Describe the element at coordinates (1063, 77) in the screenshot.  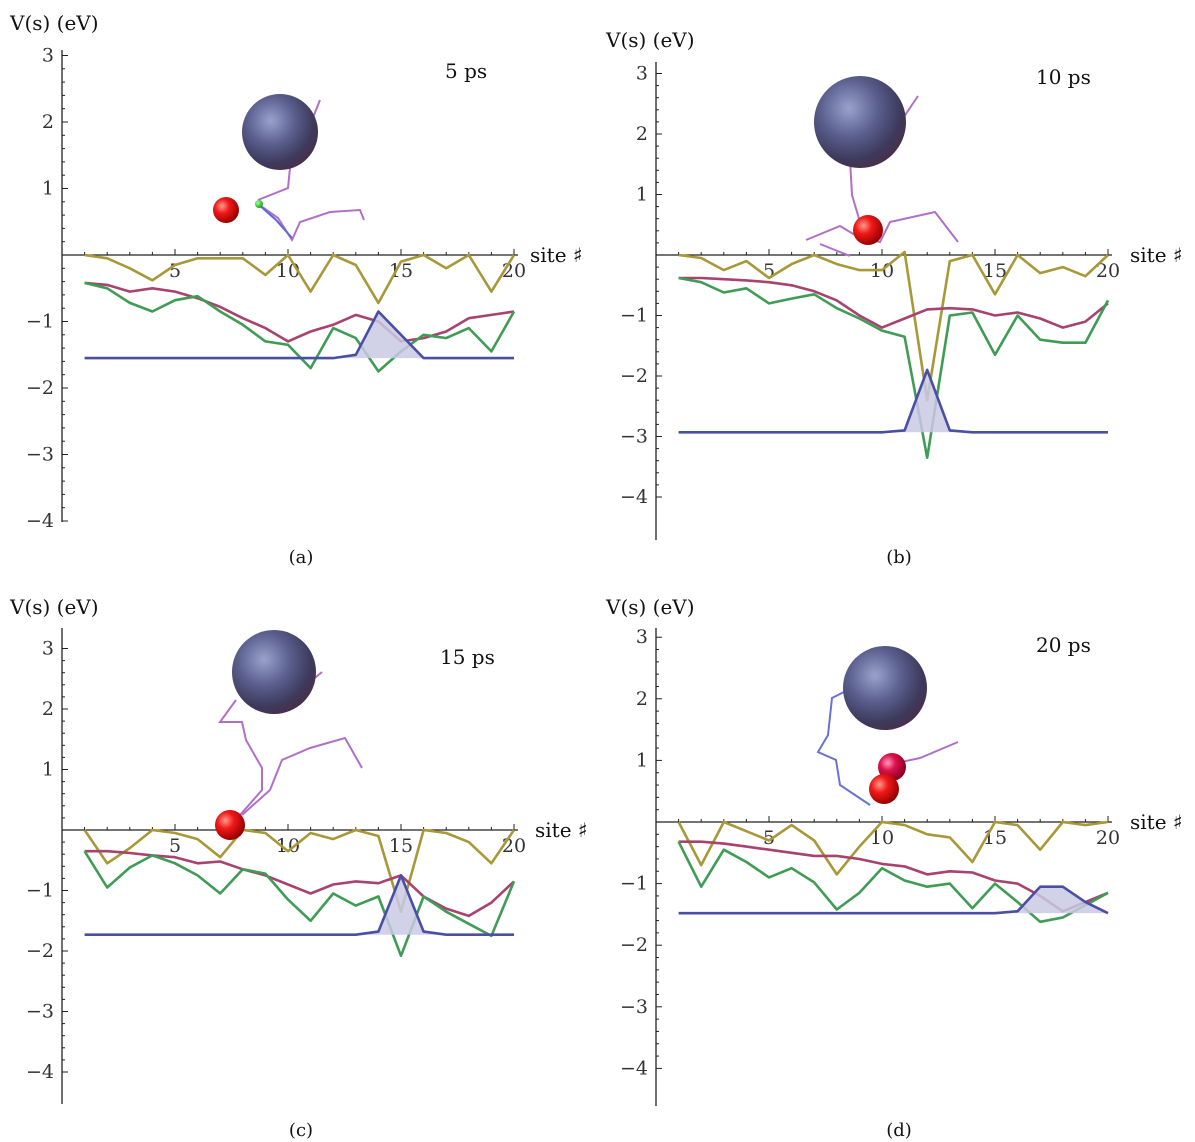
I see `time-label: 10 ps` at that location.